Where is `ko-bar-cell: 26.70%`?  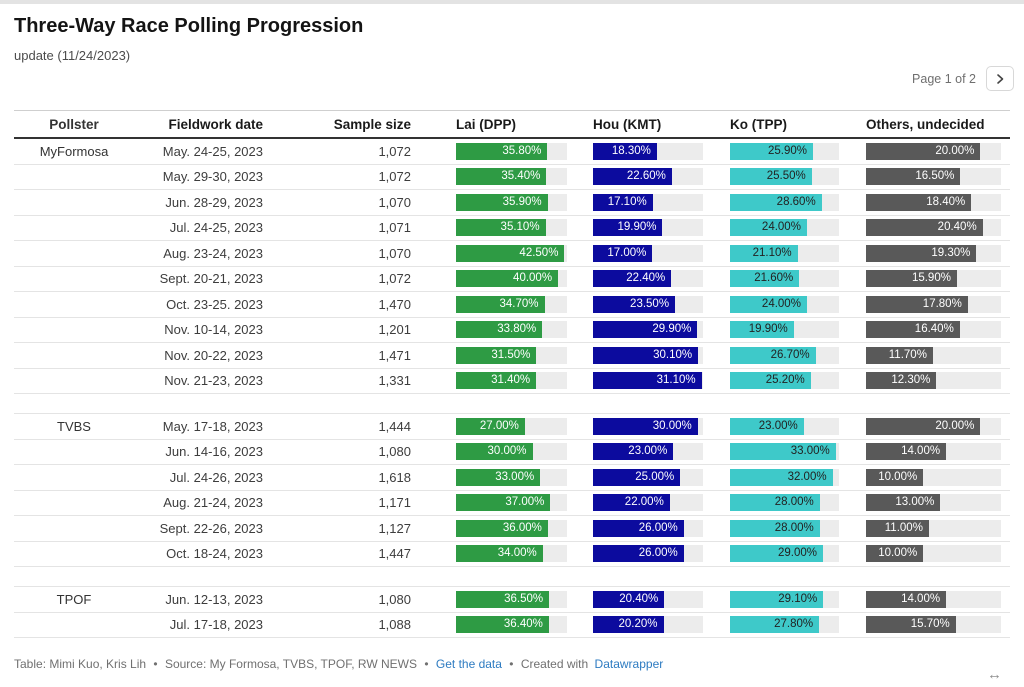
ko-bar-cell: 26.70% is located at coordinates (784, 355).